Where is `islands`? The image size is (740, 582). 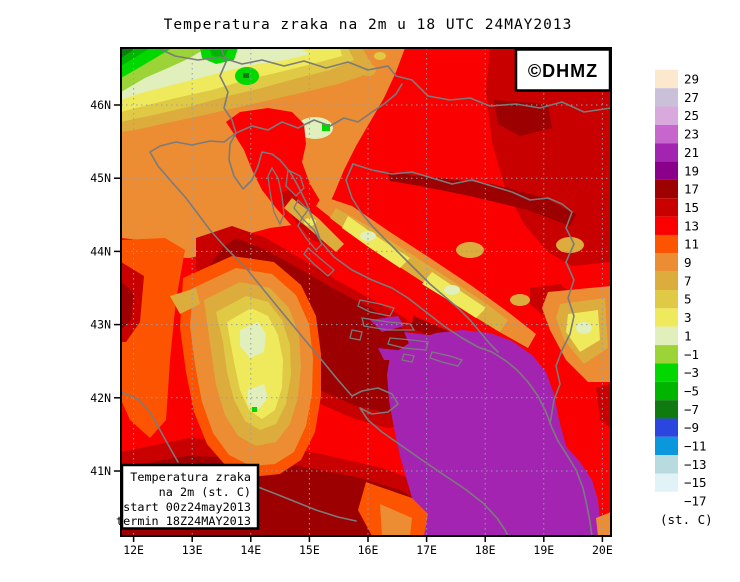 islands is located at coordinates (365, 266).